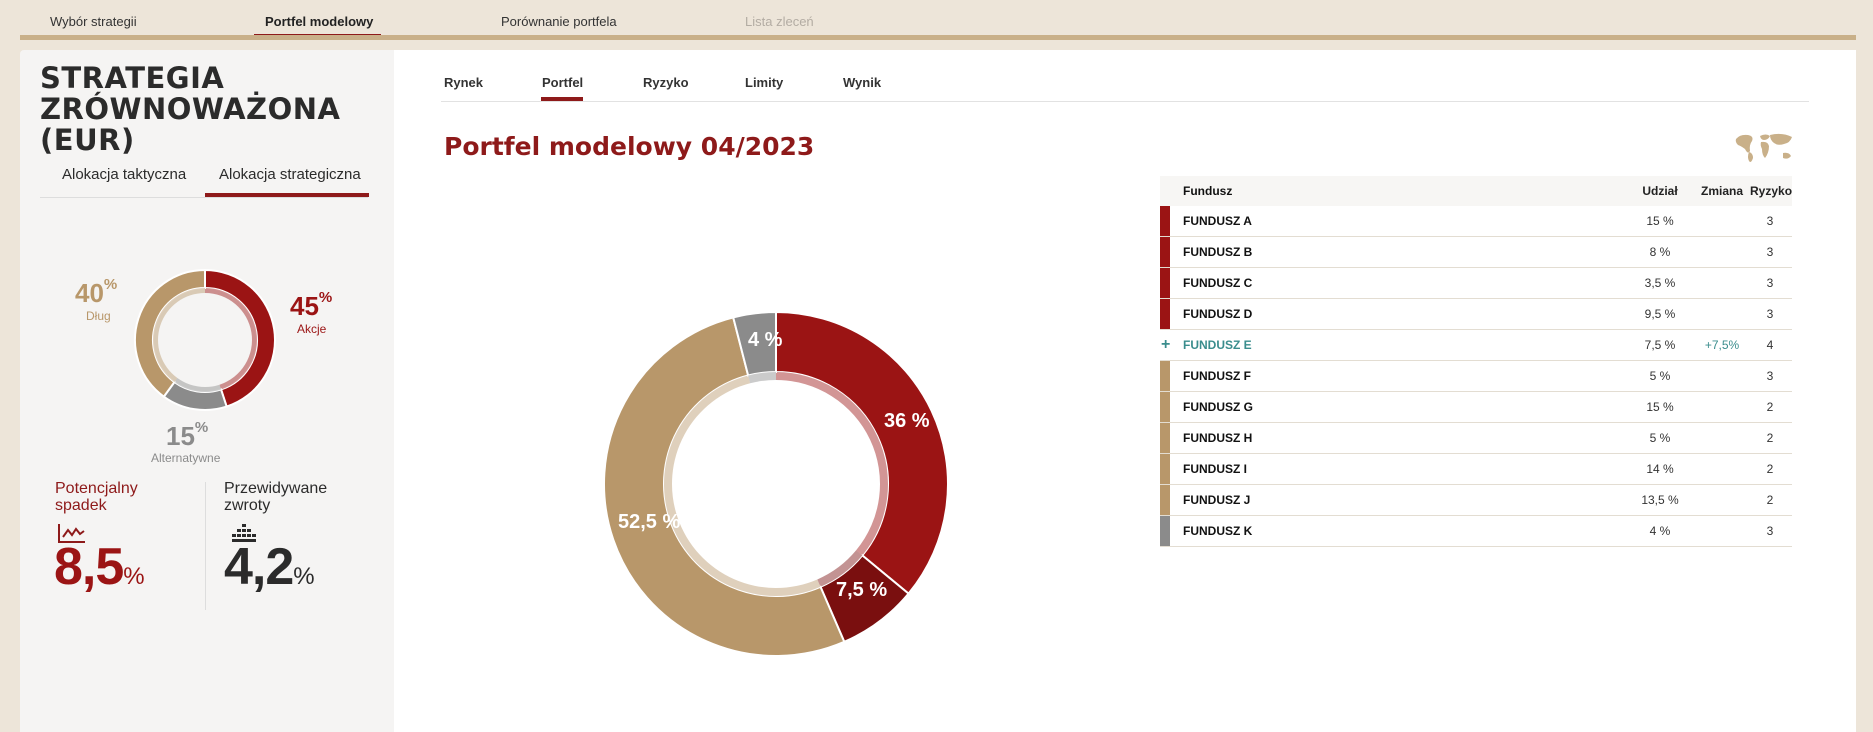 This screenshot has height=732, width=1873. What do you see at coordinates (1476, 283) in the screenshot?
I see `table-row: FUNDUSZ C 3,5 % 3` at bounding box center [1476, 283].